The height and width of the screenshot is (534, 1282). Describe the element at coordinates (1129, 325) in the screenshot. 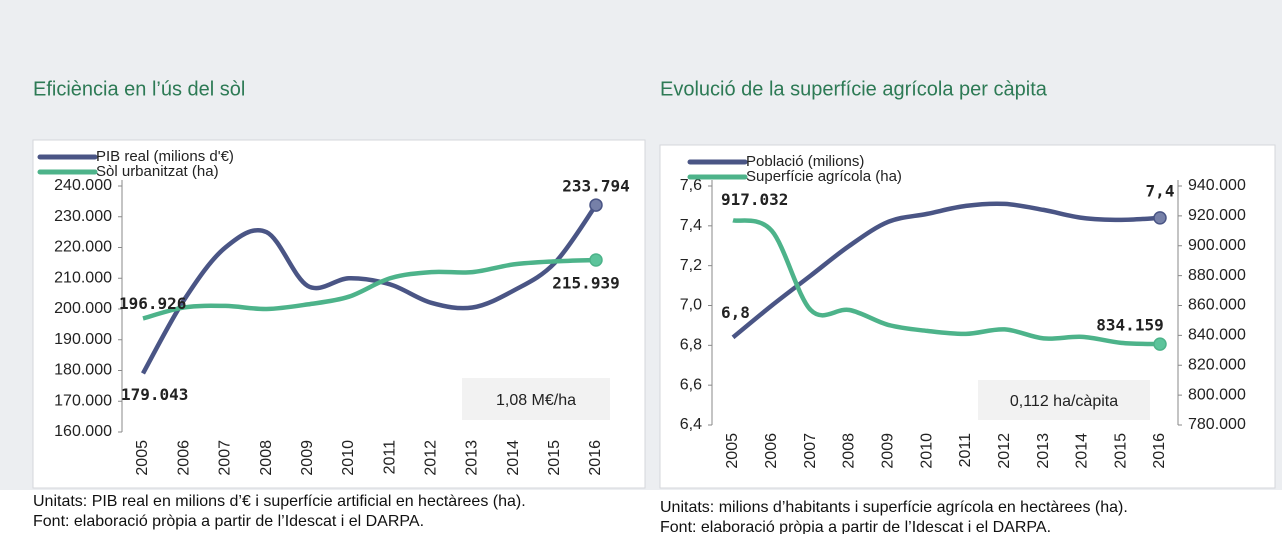

I see `data-label: 834.159` at that location.